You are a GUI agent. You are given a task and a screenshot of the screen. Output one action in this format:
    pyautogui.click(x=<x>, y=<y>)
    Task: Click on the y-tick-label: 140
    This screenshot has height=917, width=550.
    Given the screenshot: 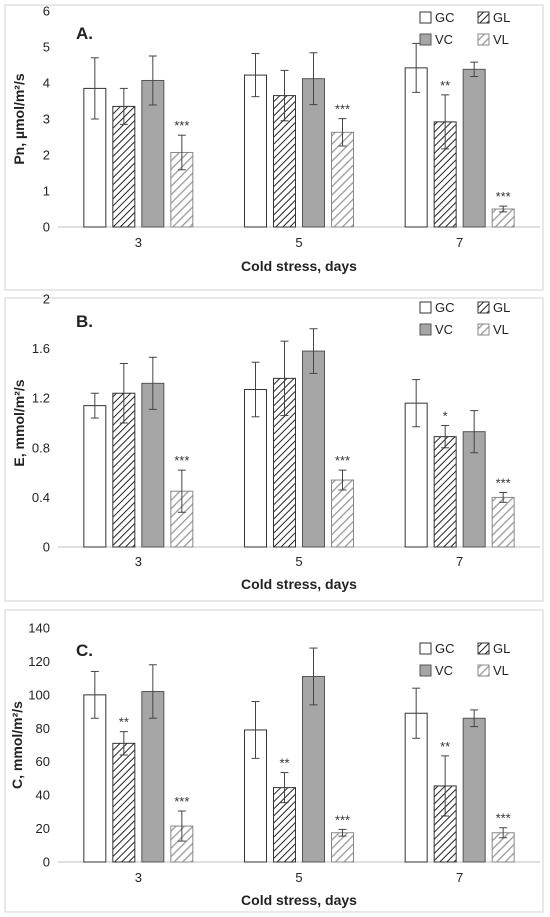 What is the action you would take?
    pyautogui.click(x=39, y=628)
    